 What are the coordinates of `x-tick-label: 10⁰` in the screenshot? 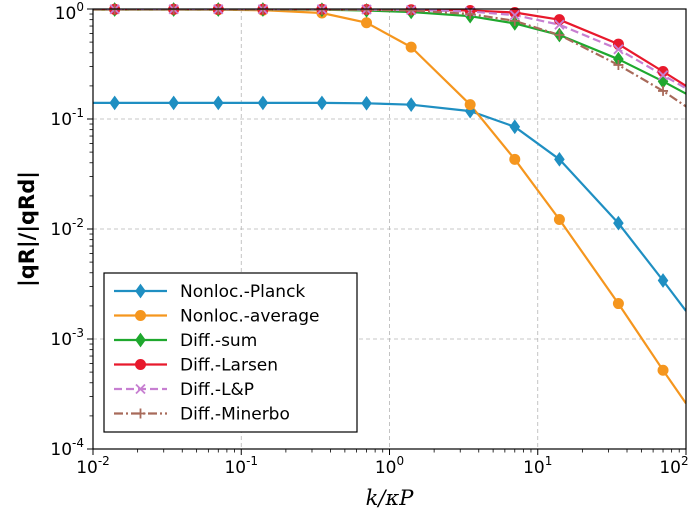 It's located at (389, 466).